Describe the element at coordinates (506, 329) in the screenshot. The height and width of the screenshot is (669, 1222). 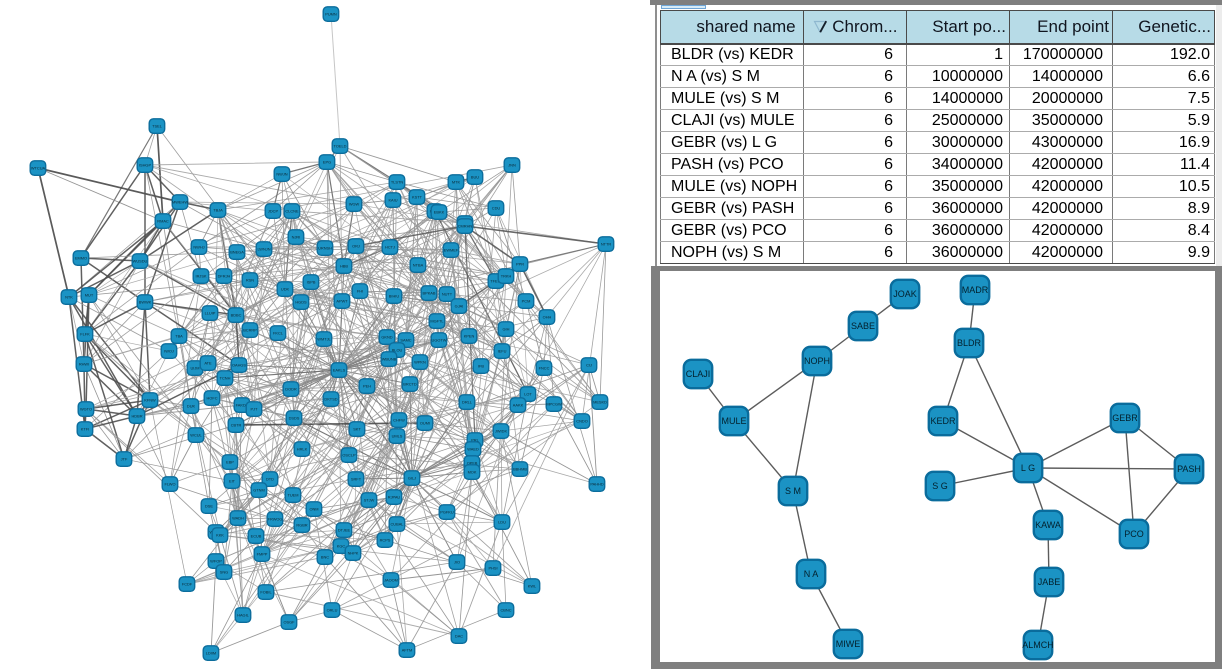
I see `svg-text: GIH` at that location.